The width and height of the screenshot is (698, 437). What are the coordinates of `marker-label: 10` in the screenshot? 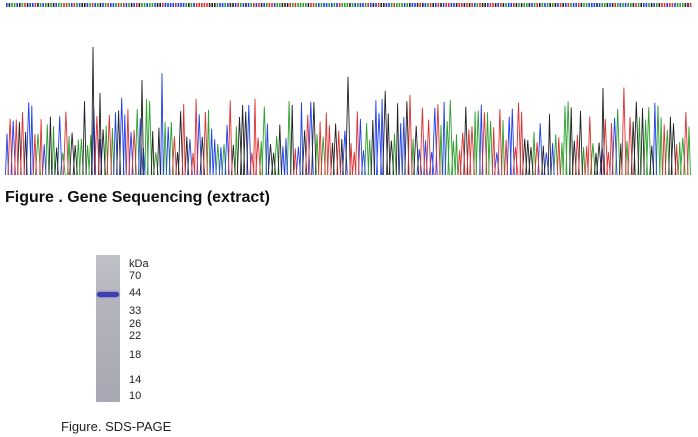 It's located at (135, 396).